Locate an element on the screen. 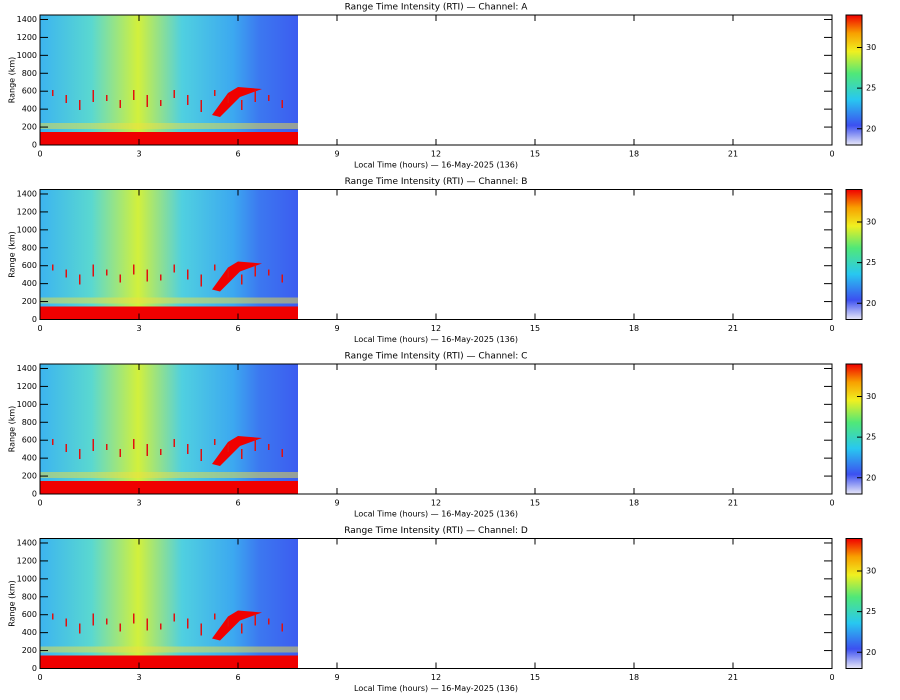 The height and width of the screenshot is (700, 900). y-tick-label: 200 is located at coordinates (29, 301).